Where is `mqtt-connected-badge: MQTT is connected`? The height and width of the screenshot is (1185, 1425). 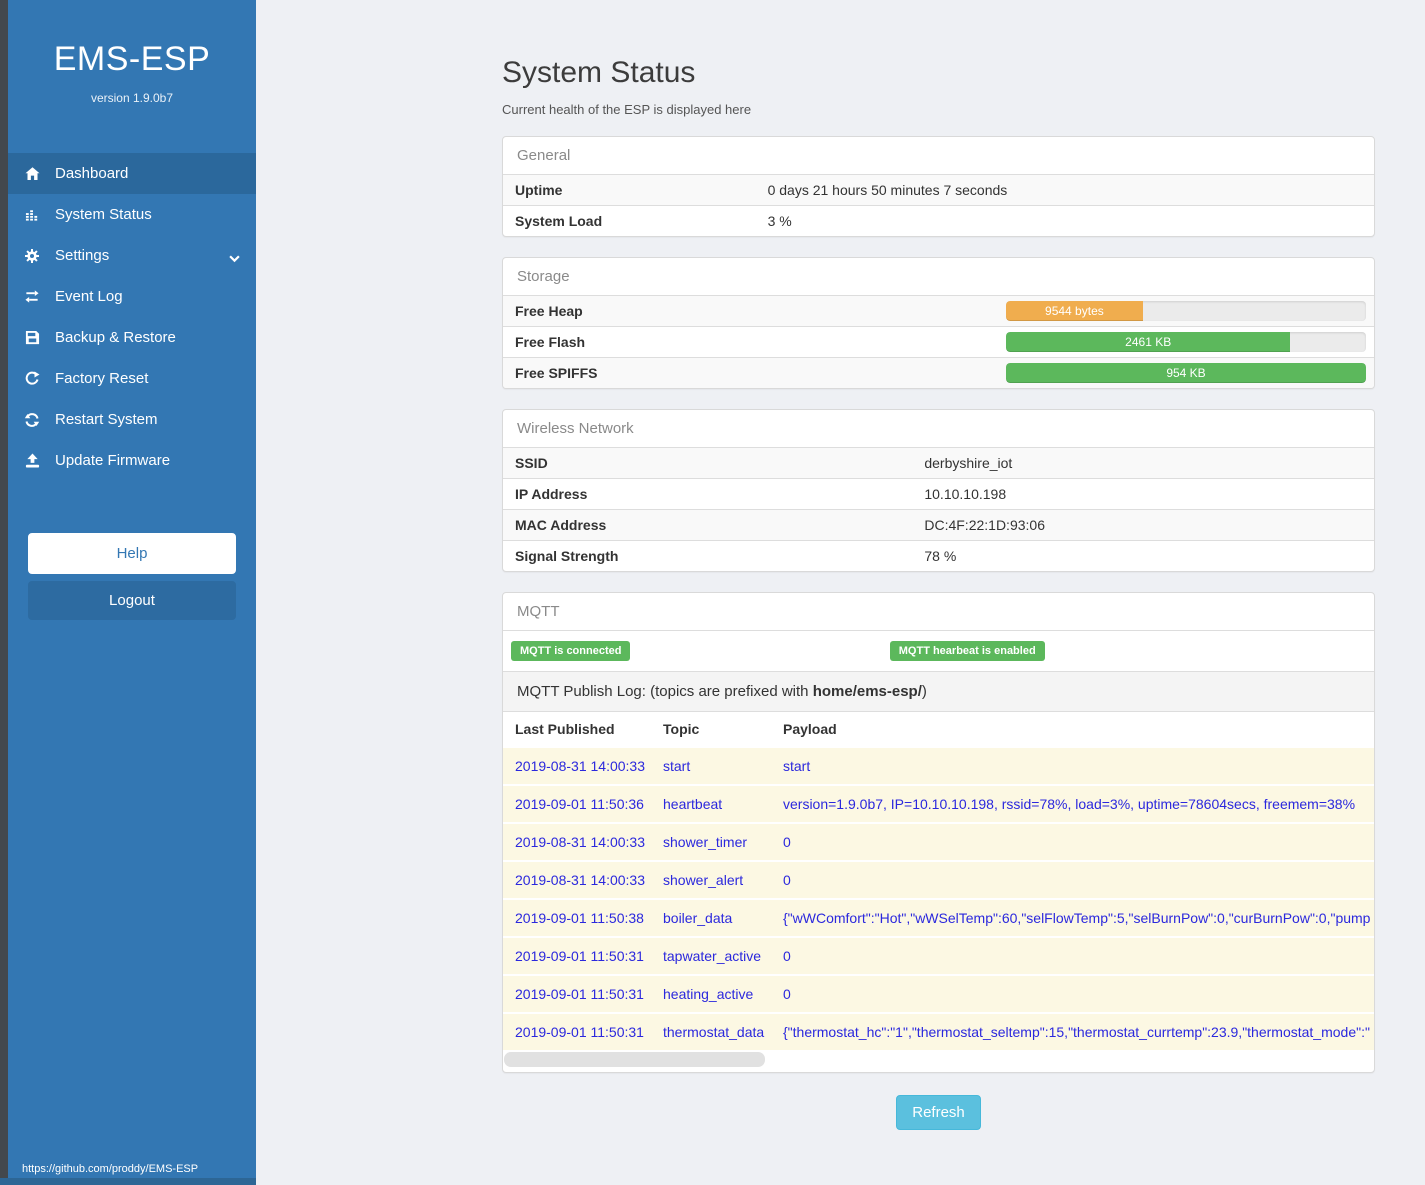
mqtt-connected-badge: MQTT is connected is located at coordinates (571, 651).